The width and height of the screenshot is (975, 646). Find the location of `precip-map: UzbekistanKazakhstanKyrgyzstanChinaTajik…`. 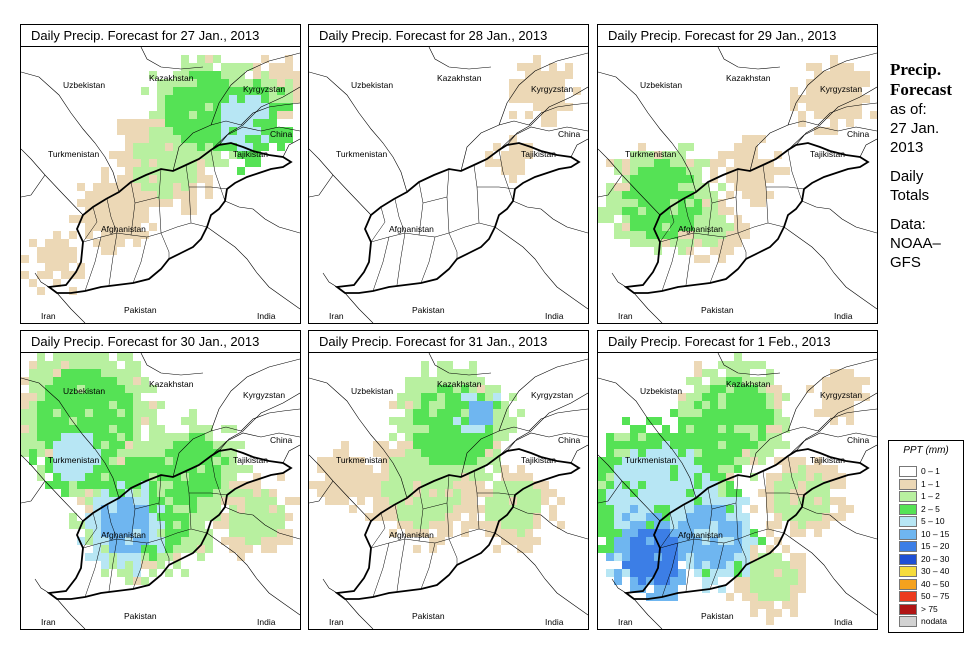

precip-map: UzbekistanKazakhstanKyrgyzstanChinaTajik… is located at coordinates (448, 491).